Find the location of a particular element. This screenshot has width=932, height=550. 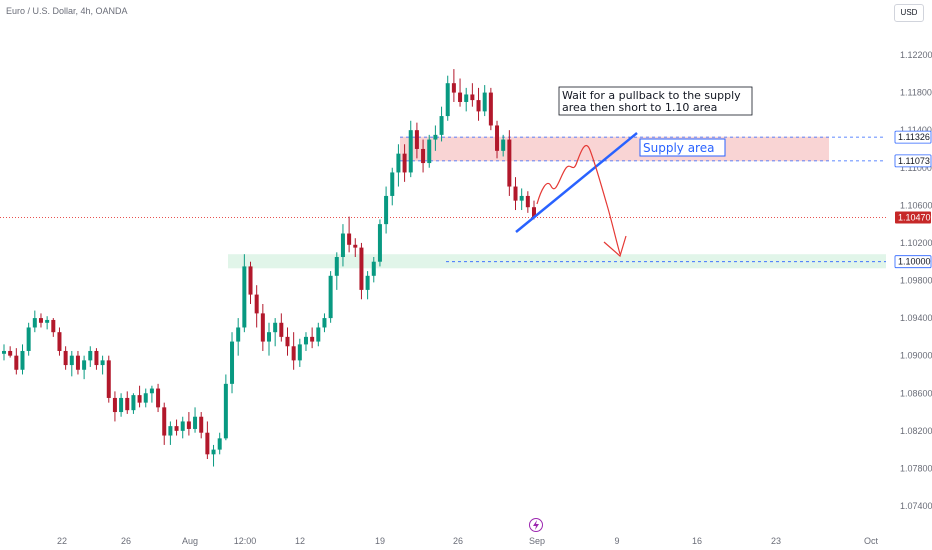

y-tick-label: 1.10200 is located at coordinates (916, 243).